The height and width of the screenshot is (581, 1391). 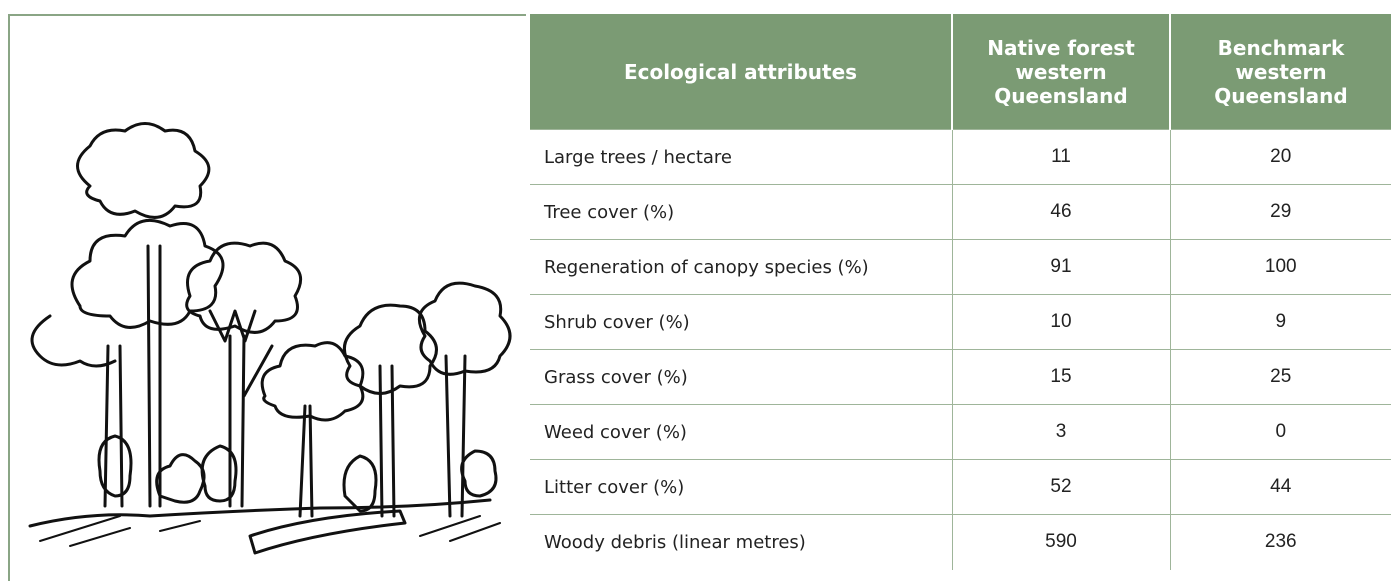 What do you see at coordinates (1060, 542) in the screenshot?
I see `value-cell: 590` at bounding box center [1060, 542].